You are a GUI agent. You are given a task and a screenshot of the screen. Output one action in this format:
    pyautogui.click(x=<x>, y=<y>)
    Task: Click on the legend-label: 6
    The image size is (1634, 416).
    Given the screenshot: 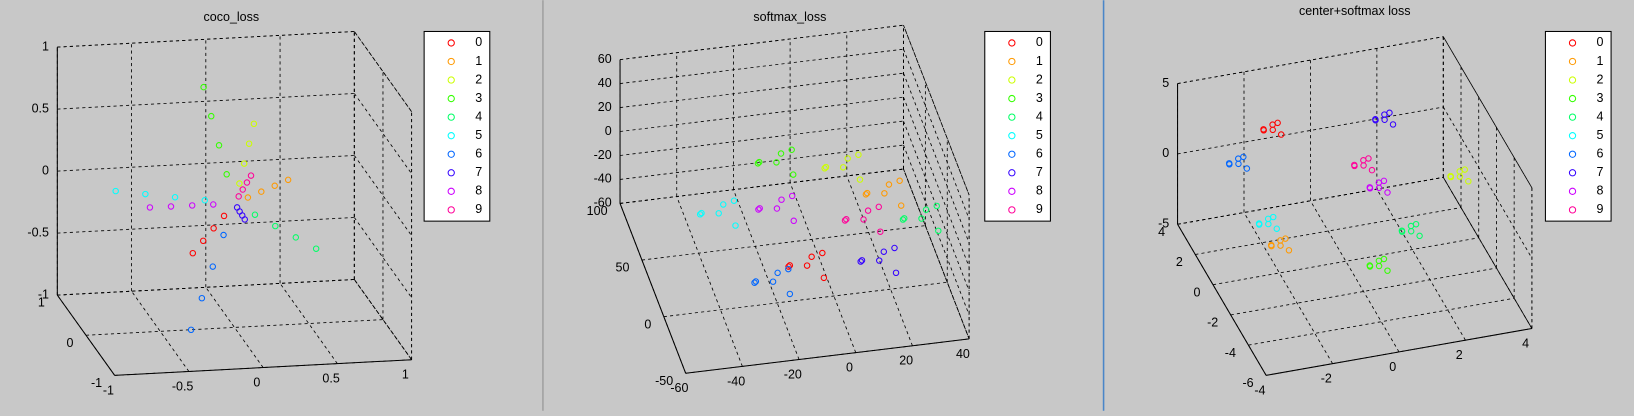 What is the action you would take?
    pyautogui.click(x=1599, y=154)
    